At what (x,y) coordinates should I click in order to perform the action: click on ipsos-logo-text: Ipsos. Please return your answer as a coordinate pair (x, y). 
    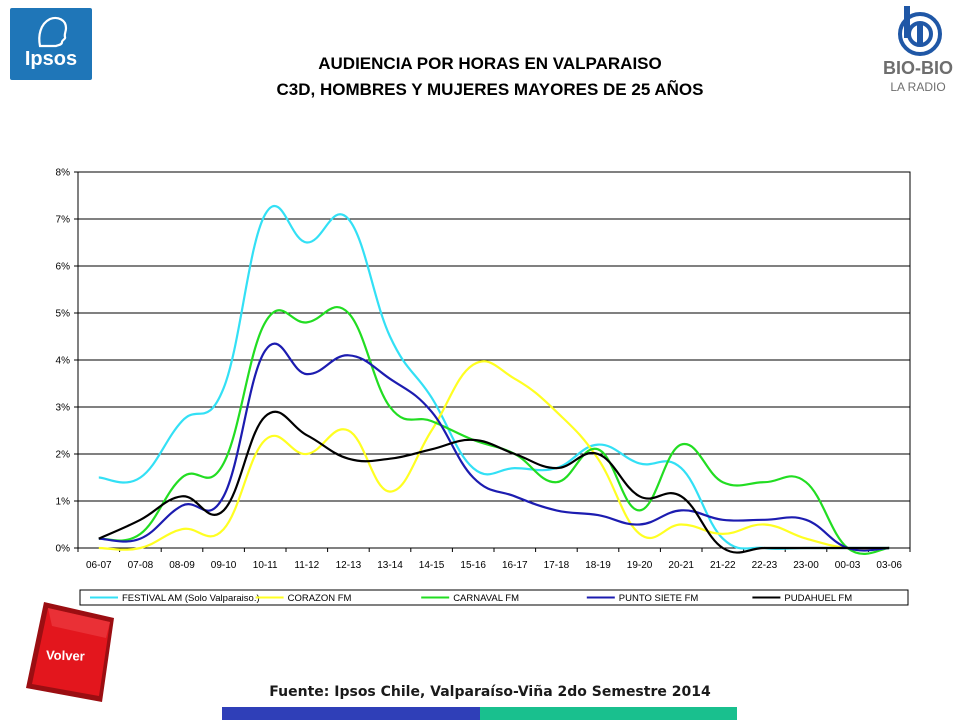
    Looking at the image, I should click on (51, 59).